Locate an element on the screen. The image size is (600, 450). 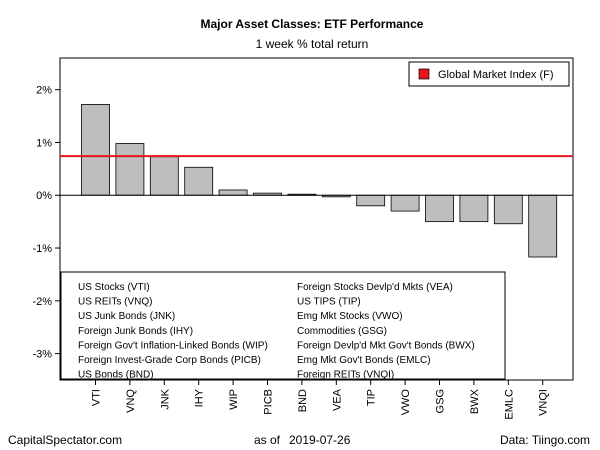
y-tick-label: 0% is located at coordinates (44, 196).